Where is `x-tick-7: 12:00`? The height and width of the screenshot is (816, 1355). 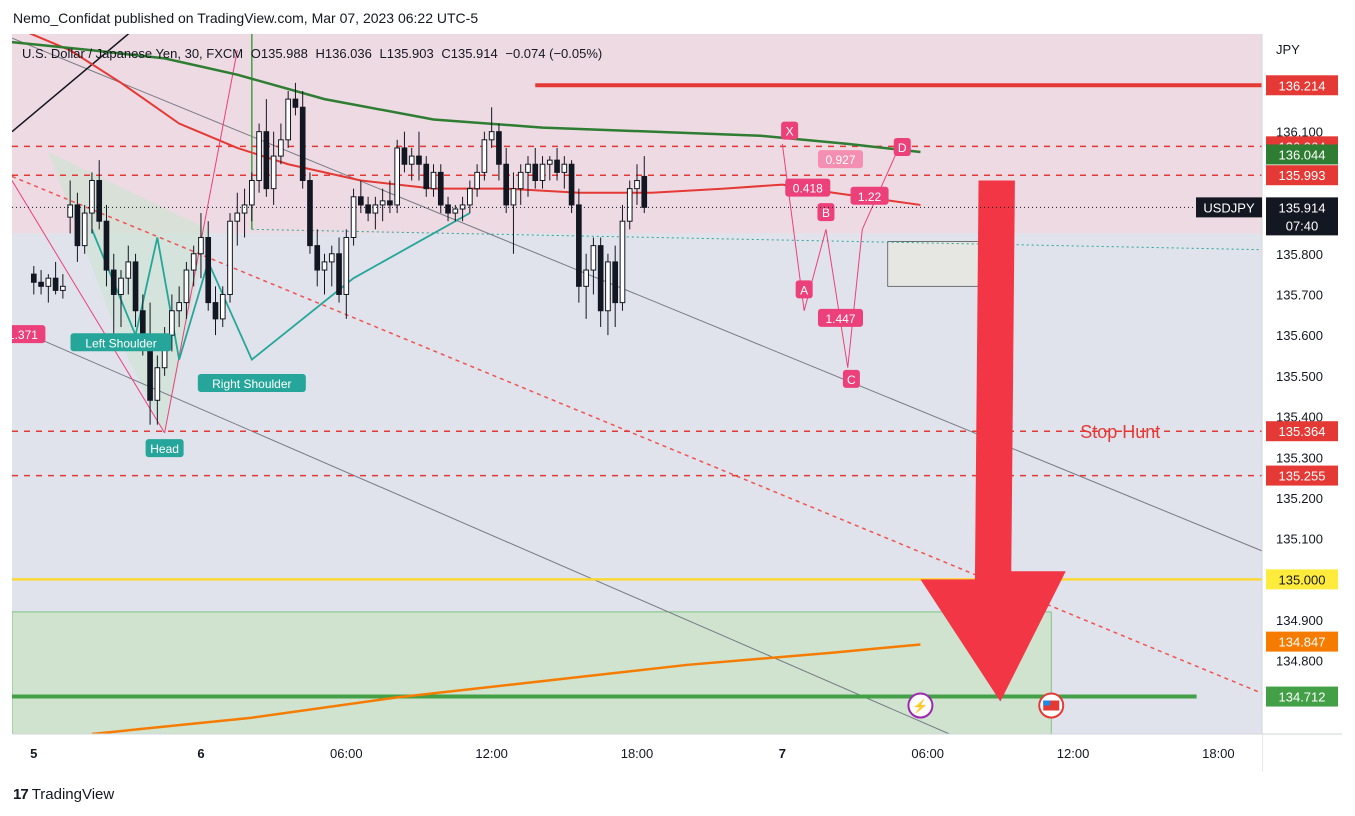
x-tick-7: 12:00 is located at coordinates (1073, 753).